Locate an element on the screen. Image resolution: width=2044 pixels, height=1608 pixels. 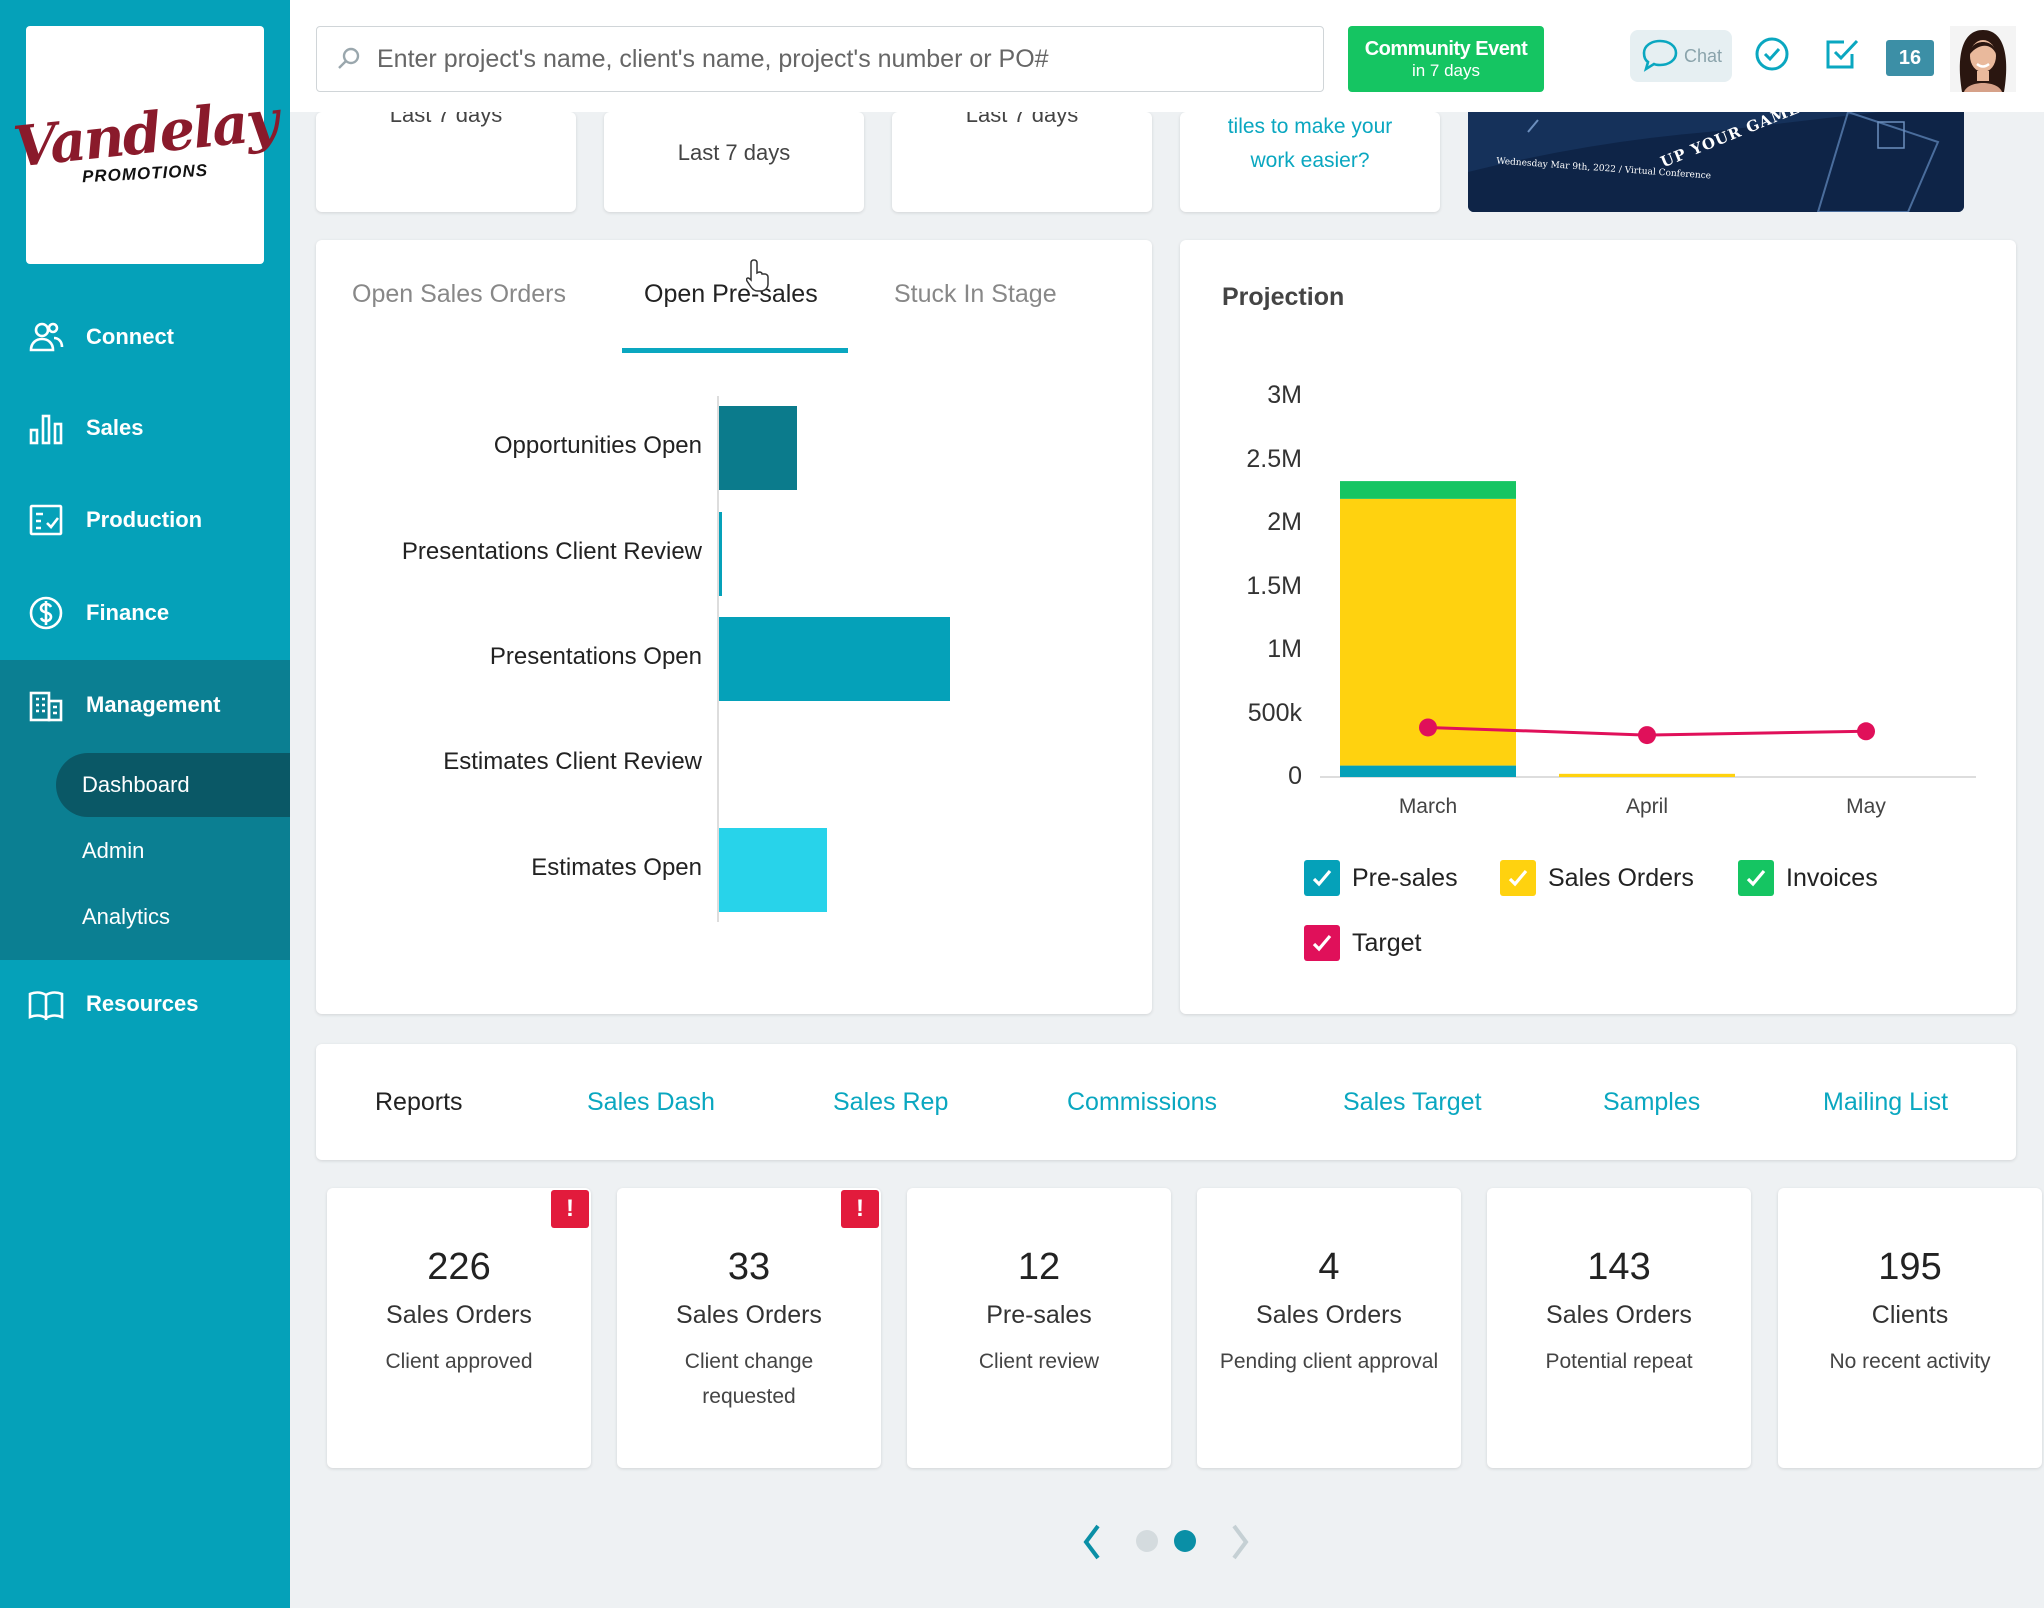
tip-line-1: tiles to make your is located at coordinates (1310, 126).